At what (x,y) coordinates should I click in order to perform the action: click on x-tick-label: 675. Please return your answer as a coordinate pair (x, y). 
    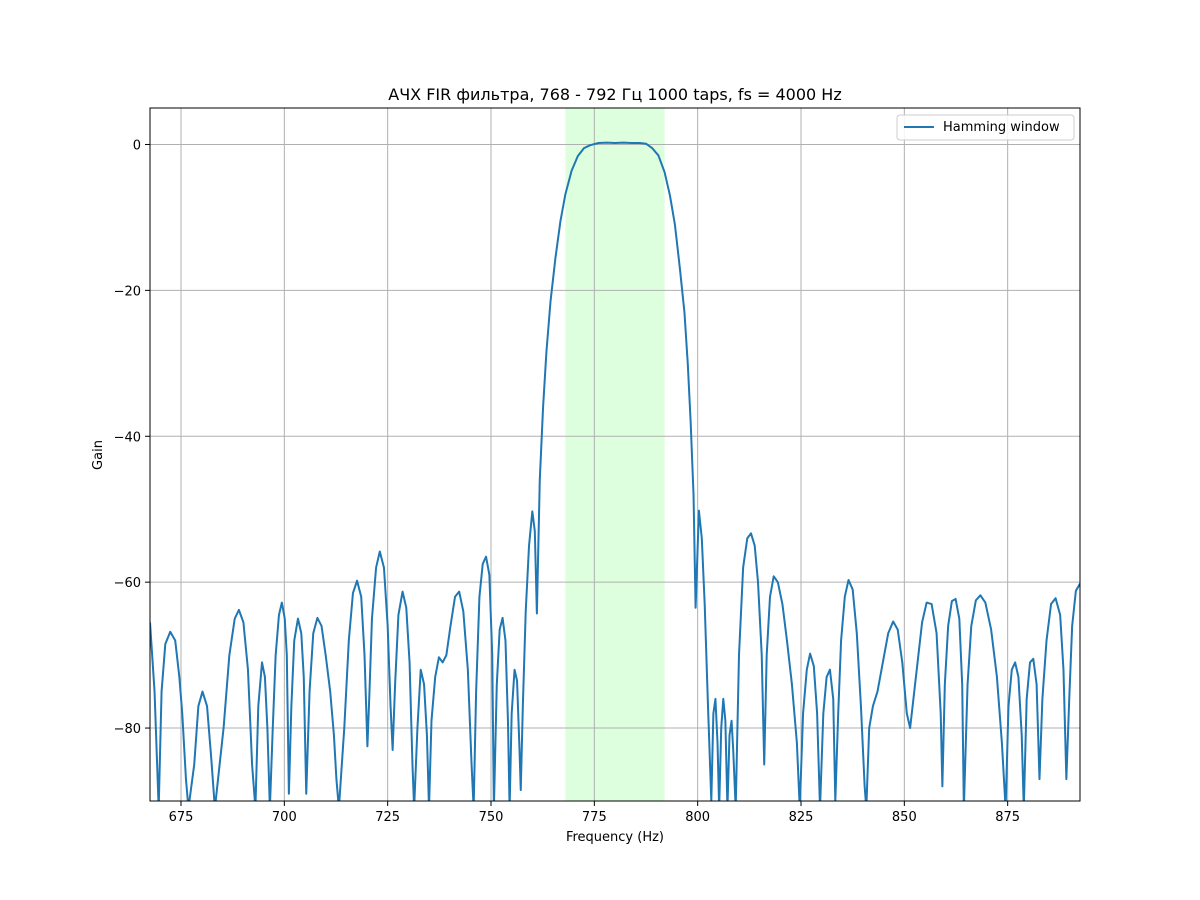
    Looking at the image, I should click on (181, 817).